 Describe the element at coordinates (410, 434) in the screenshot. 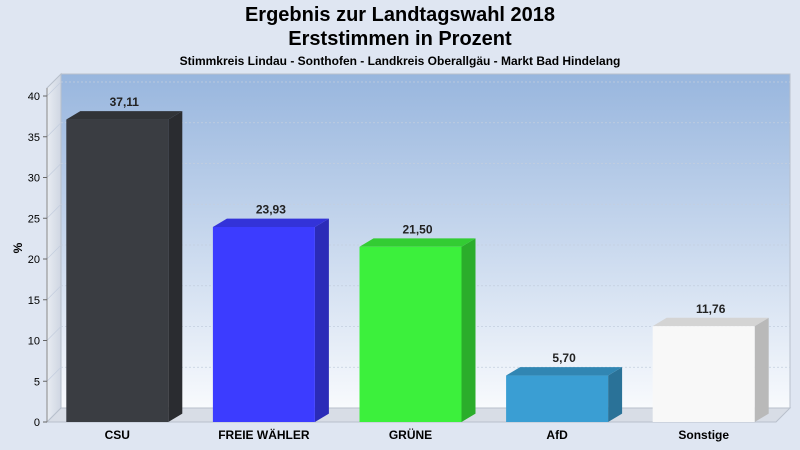

I see `x-tick-label: GRÜNE` at that location.